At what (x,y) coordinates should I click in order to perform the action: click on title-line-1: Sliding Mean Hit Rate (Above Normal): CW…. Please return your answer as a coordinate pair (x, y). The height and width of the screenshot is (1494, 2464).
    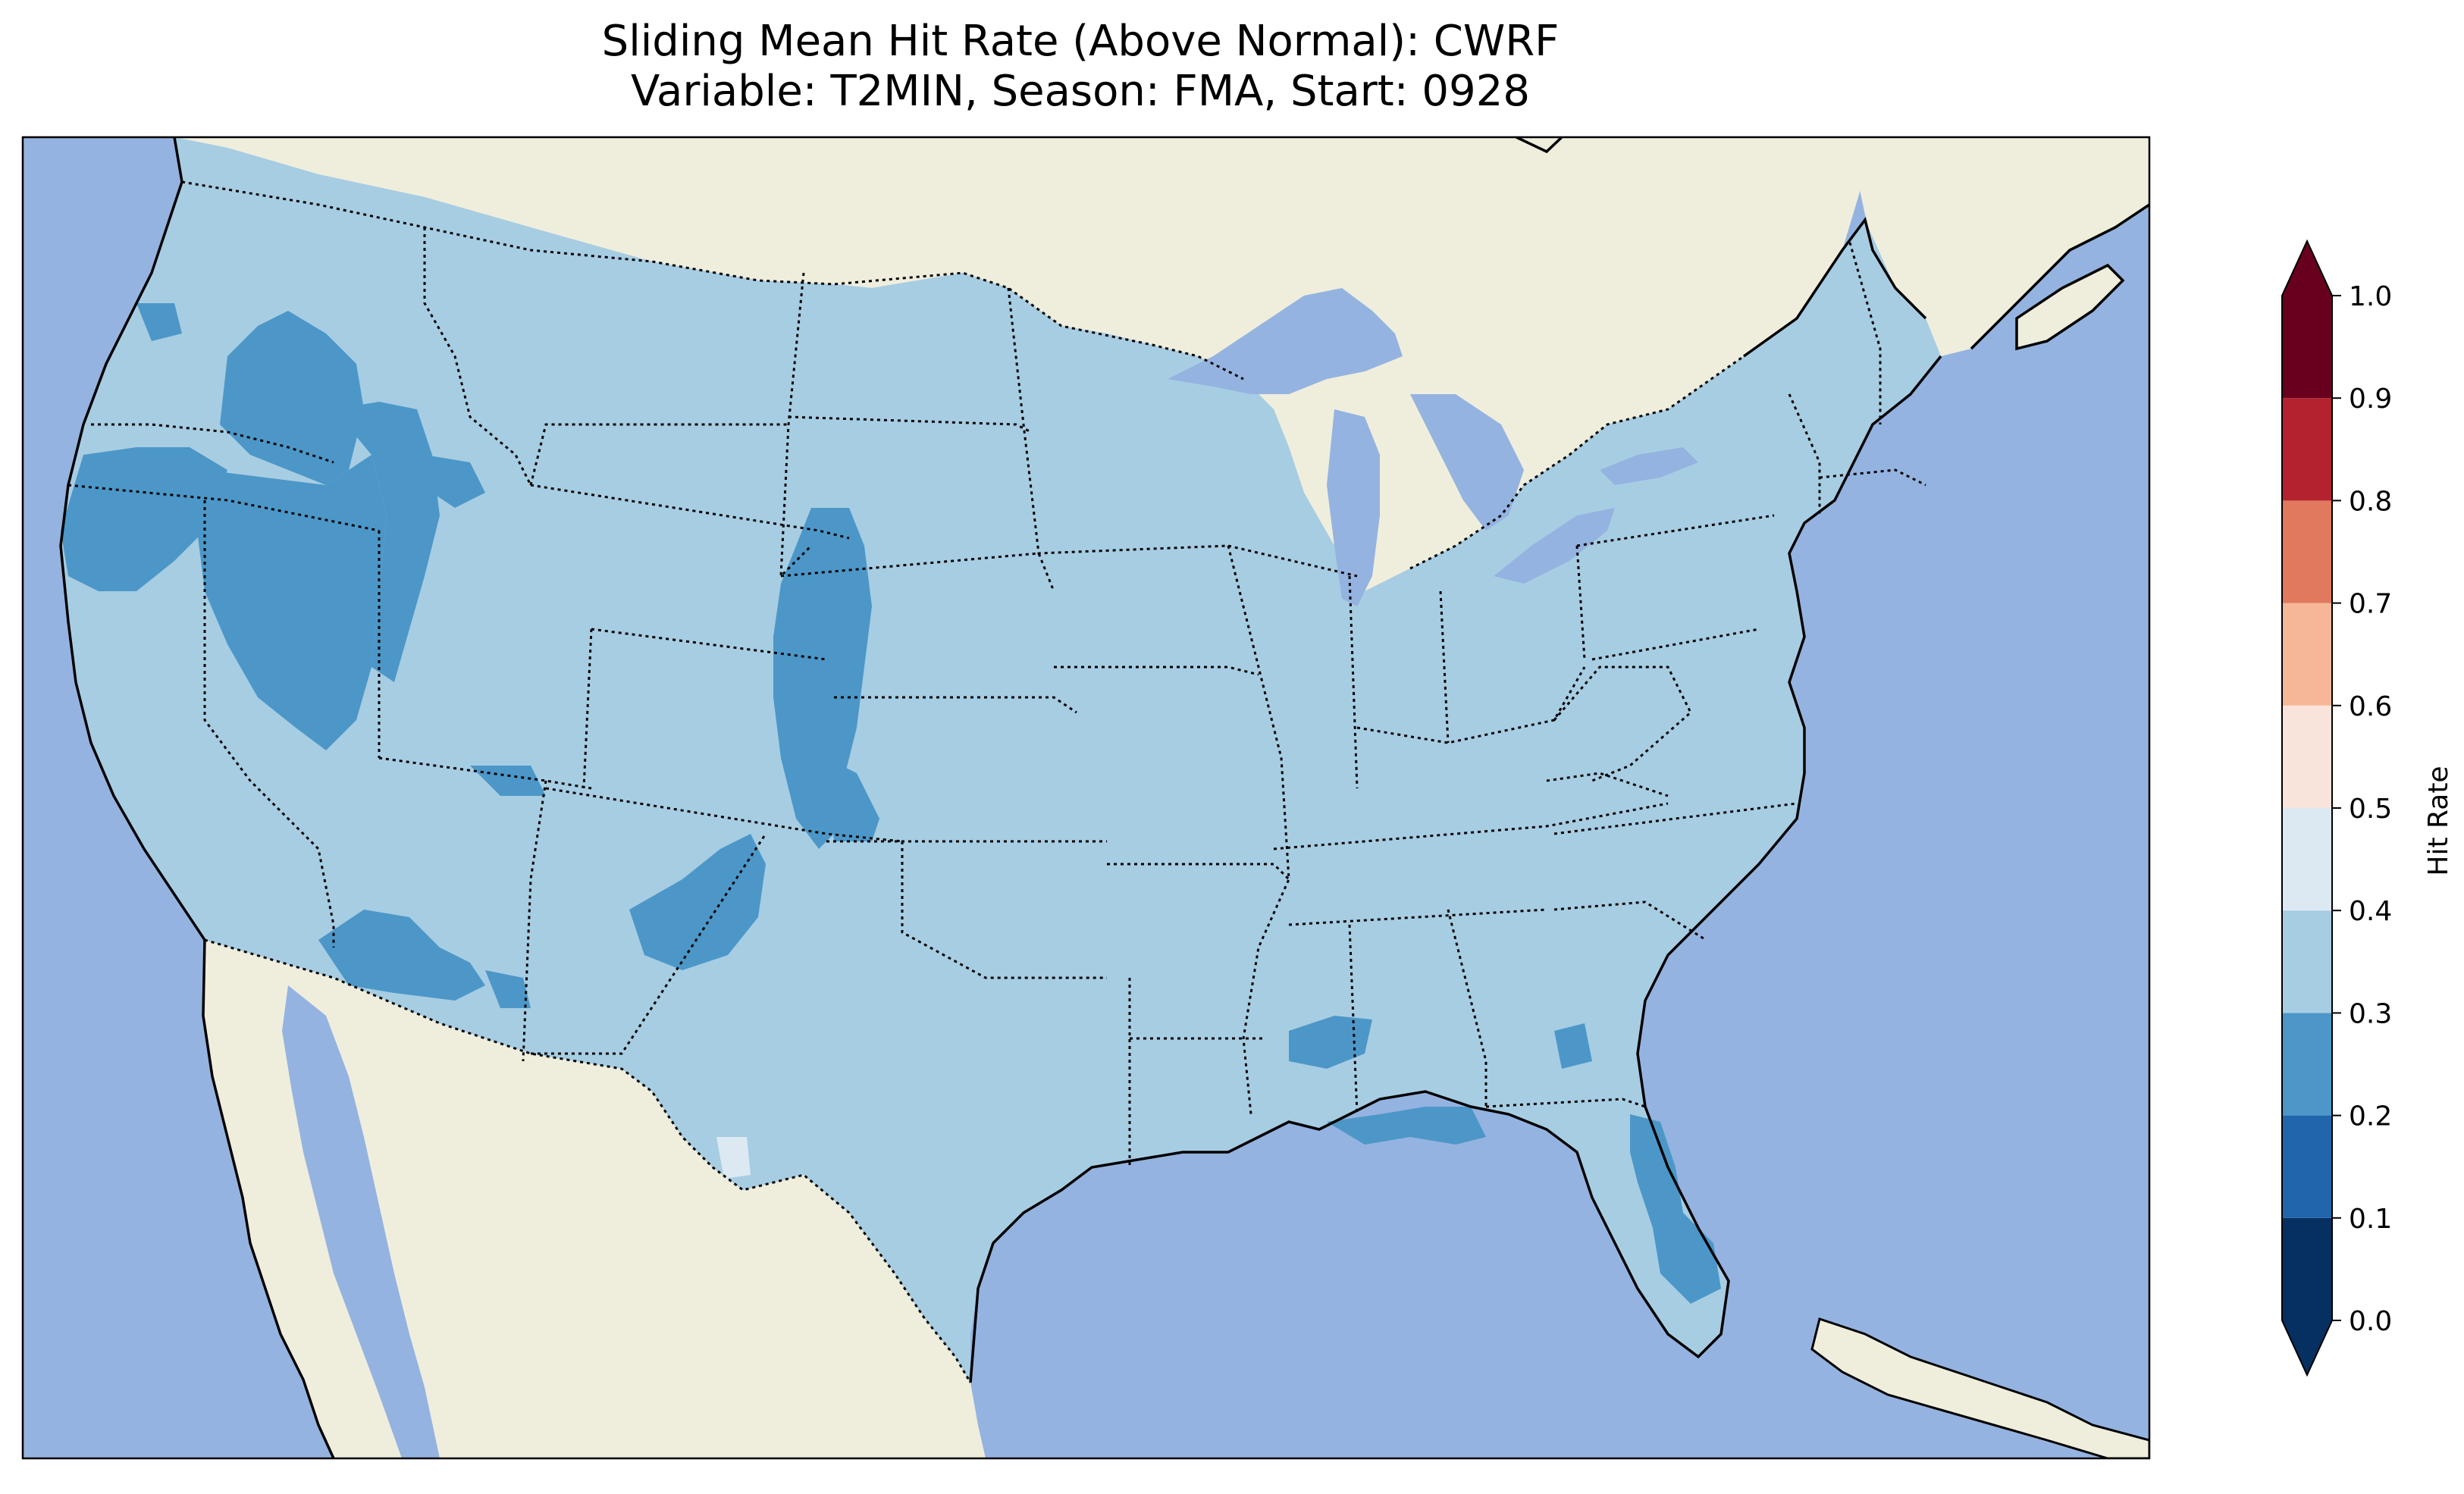
    Looking at the image, I should click on (1081, 41).